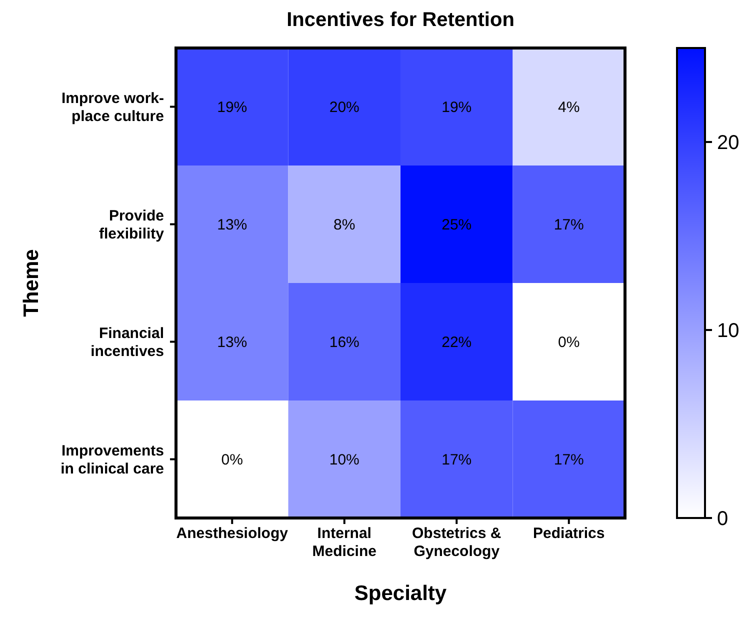 The image size is (750, 624). Describe the element at coordinates (112, 107) in the screenshot. I see `y-tick-label: Improve work- place culture` at that location.